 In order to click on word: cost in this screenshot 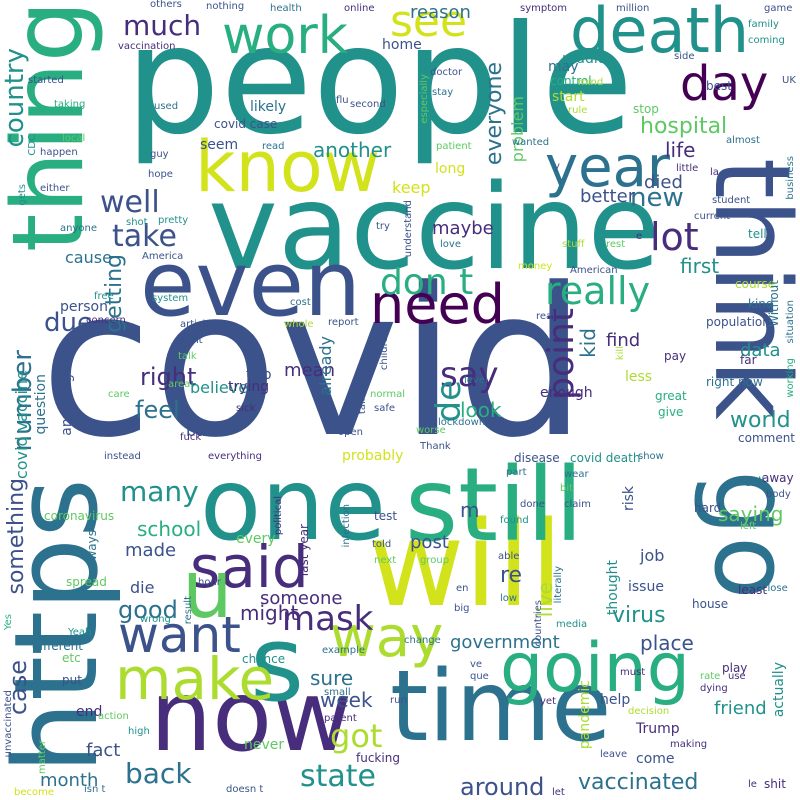, I will do `click(300, 302)`.